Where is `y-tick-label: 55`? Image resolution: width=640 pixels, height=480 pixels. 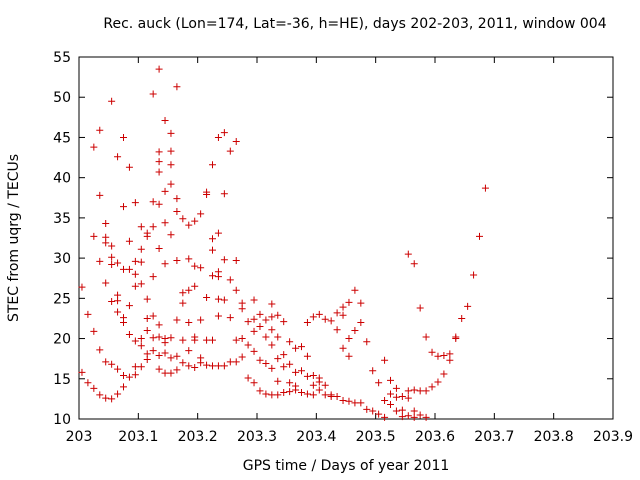 y-tick-label: 55 is located at coordinates (62, 58).